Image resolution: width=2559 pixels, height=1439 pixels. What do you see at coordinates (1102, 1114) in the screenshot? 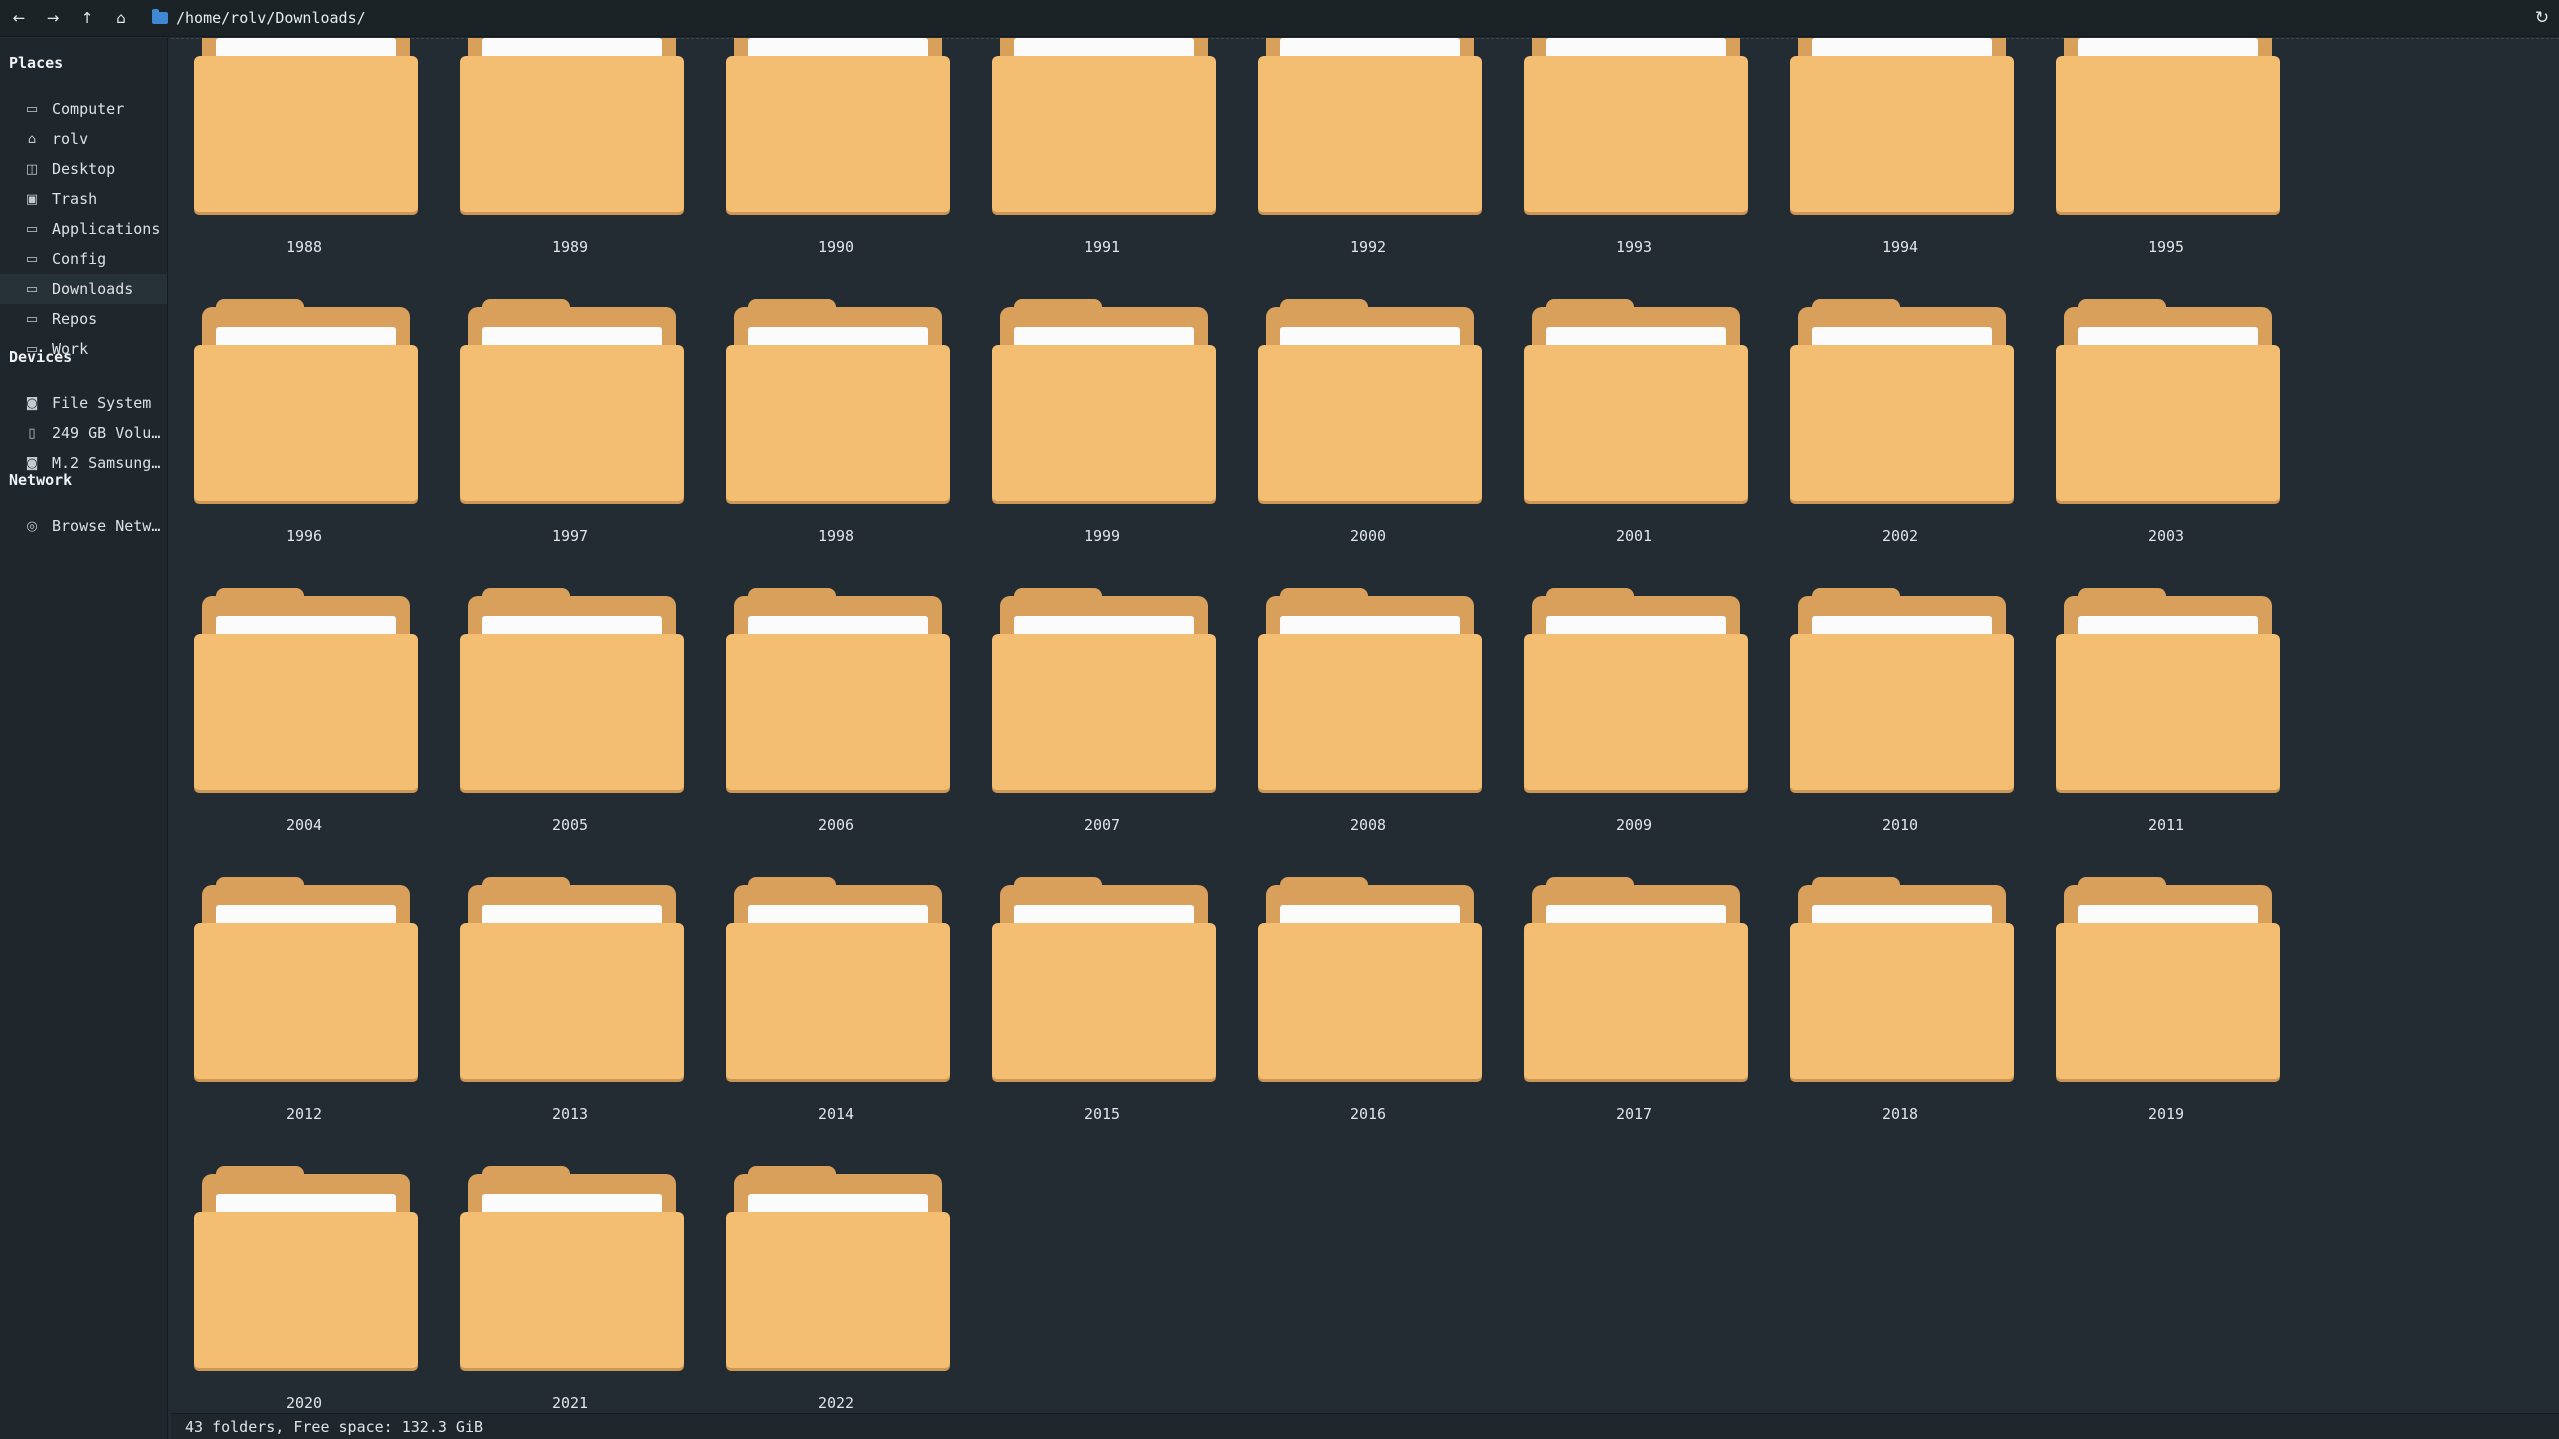
I see `folder-name: 2015` at bounding box center [1102, 1114].